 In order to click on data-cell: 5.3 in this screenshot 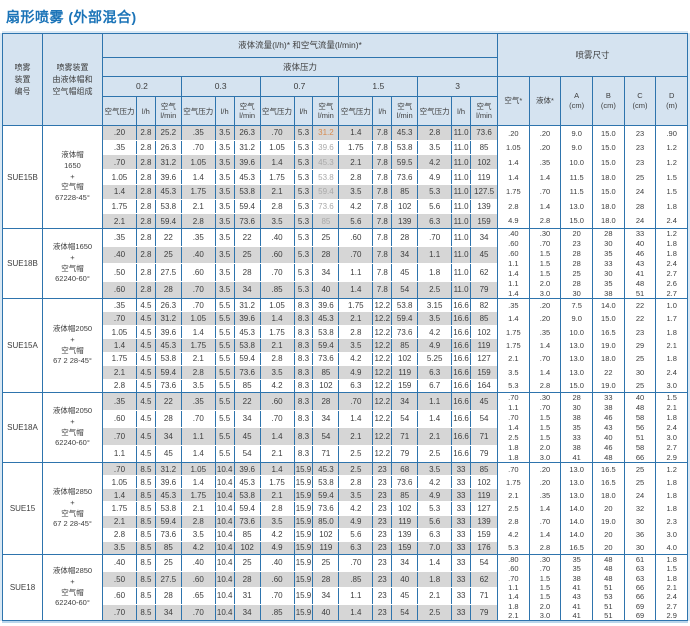, I will do `click(435, 508)`.